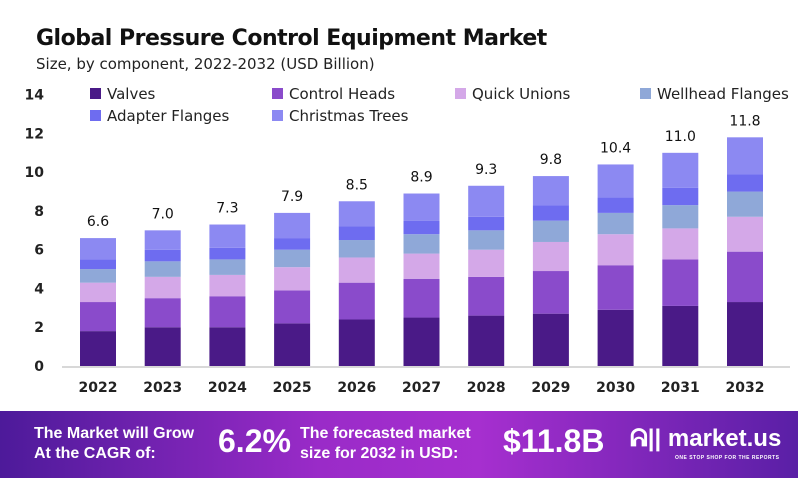 This screenshot has width=798, height=482. Describe the element at coordinates (615, 148) in the screenshot. I see `total-label: 10.4` at that location.